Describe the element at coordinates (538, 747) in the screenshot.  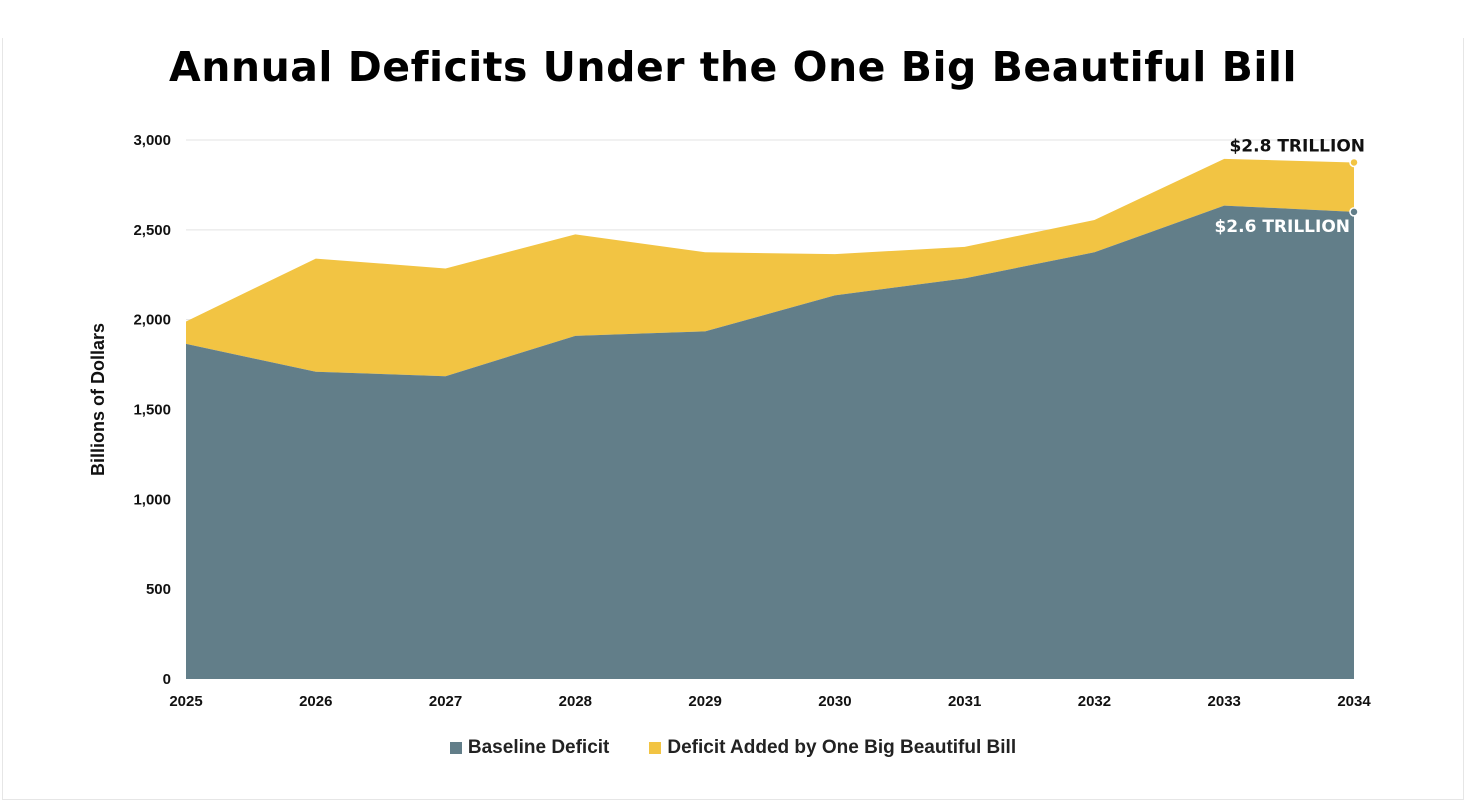
I see `legend-label-baseline: Baseline Deficit` at that location.